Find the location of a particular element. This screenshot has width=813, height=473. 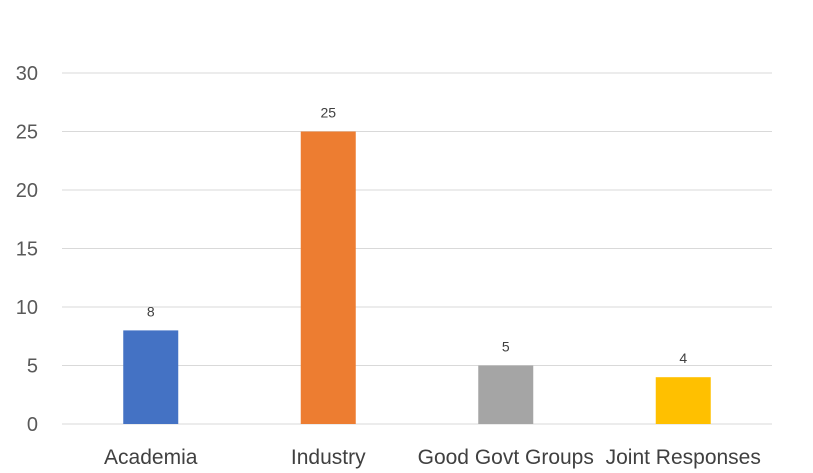

data-label-academia: 8 is located at coordinates (151, 311).